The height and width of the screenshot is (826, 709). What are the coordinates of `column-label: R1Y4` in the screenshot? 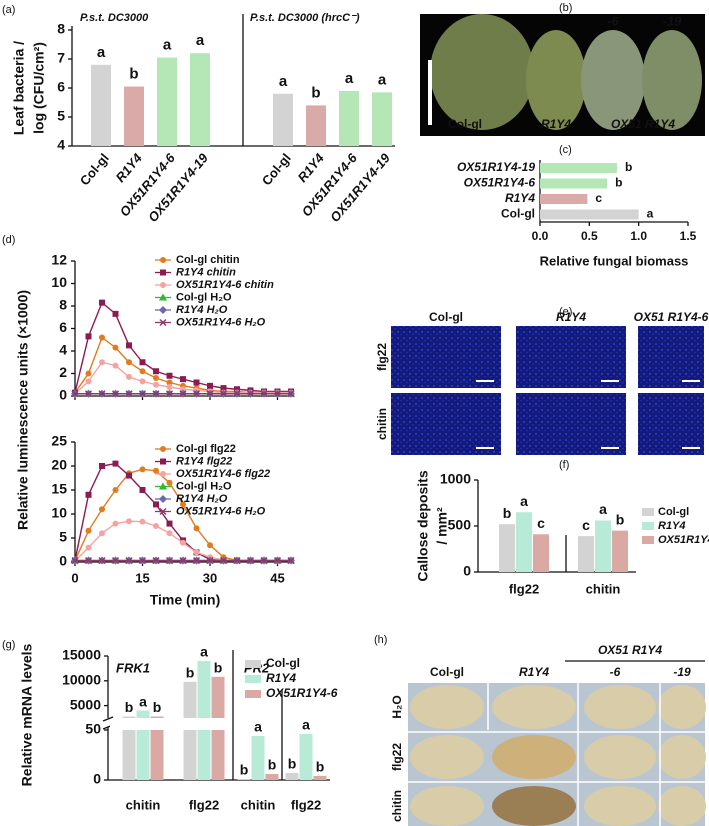 It's located at (571, 317).